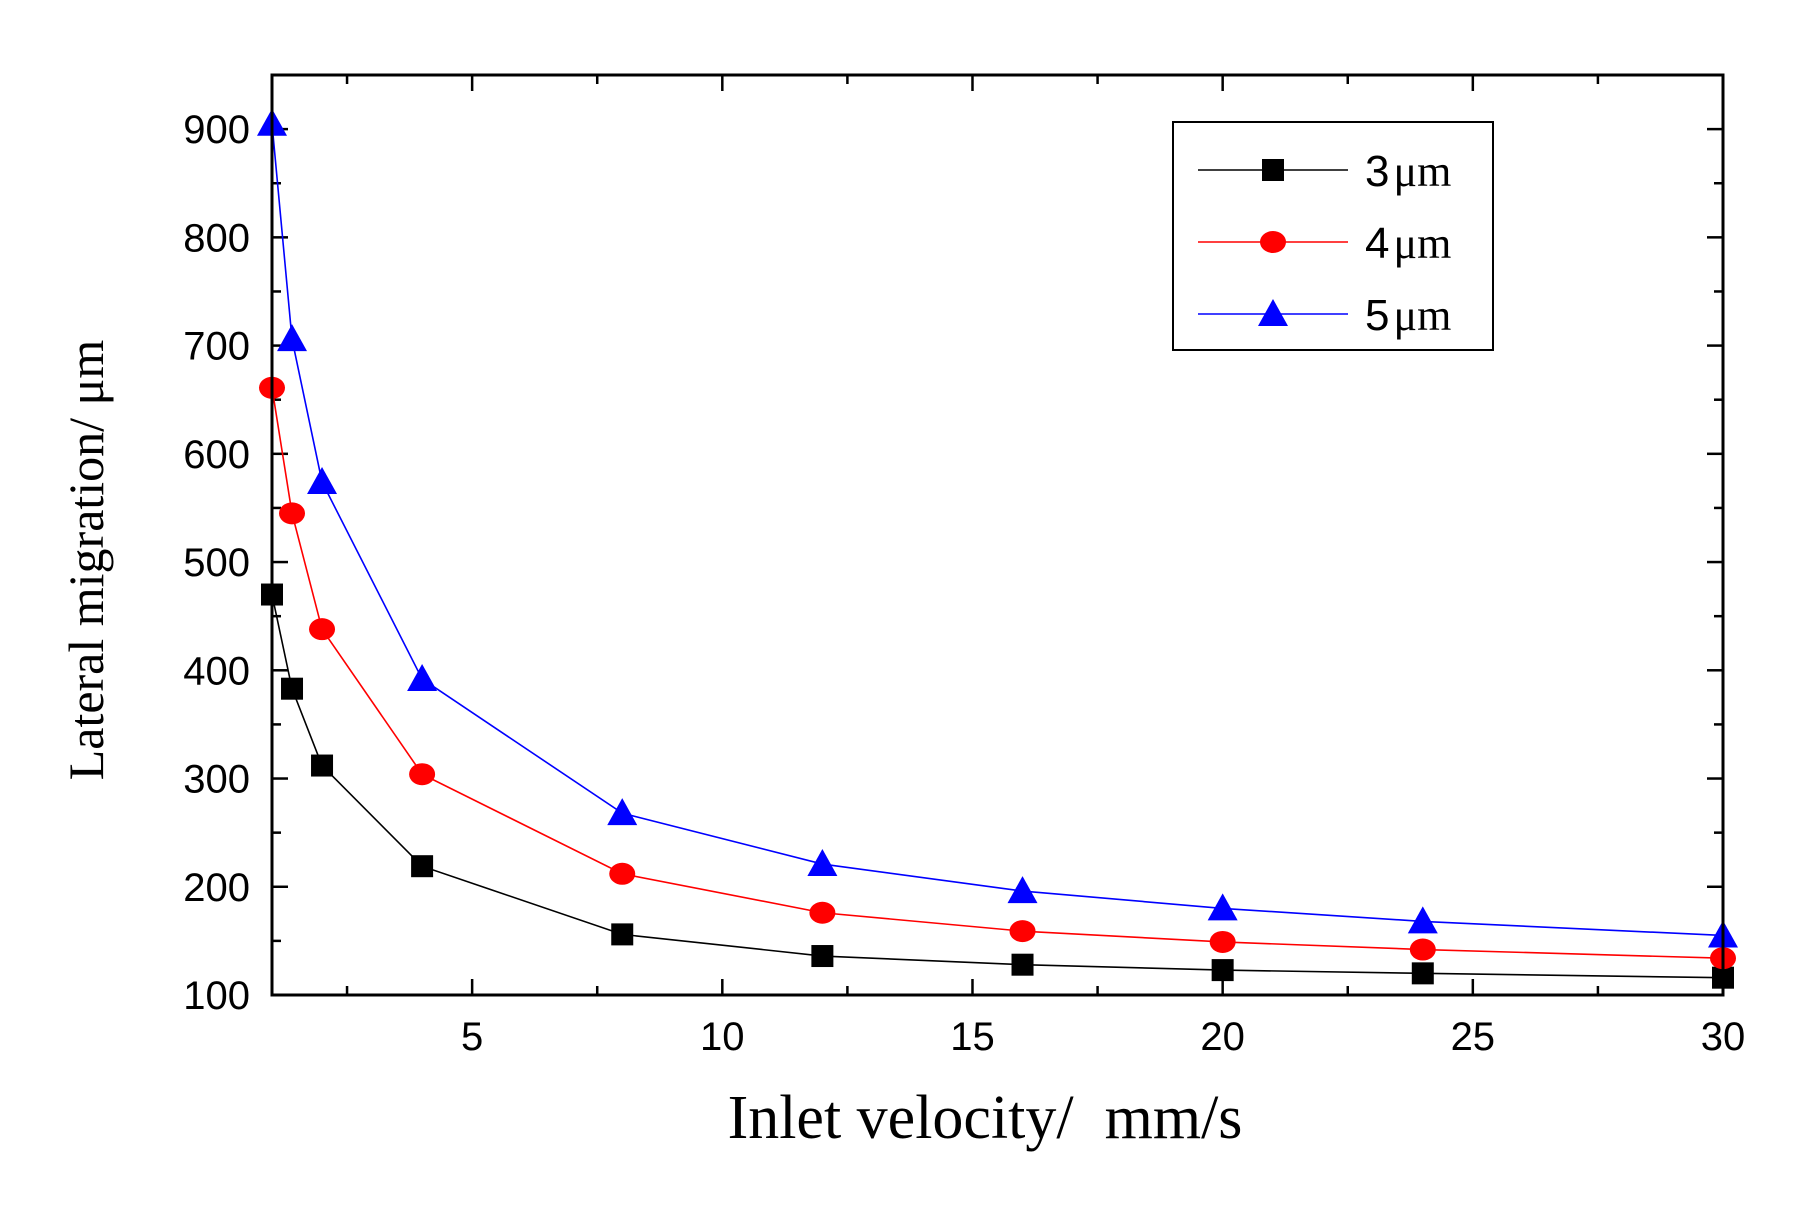  What do you see at coordinates (216, 780) in the screenshot?
I see `y-tick-label: 300` at bounding box center [216, 780].